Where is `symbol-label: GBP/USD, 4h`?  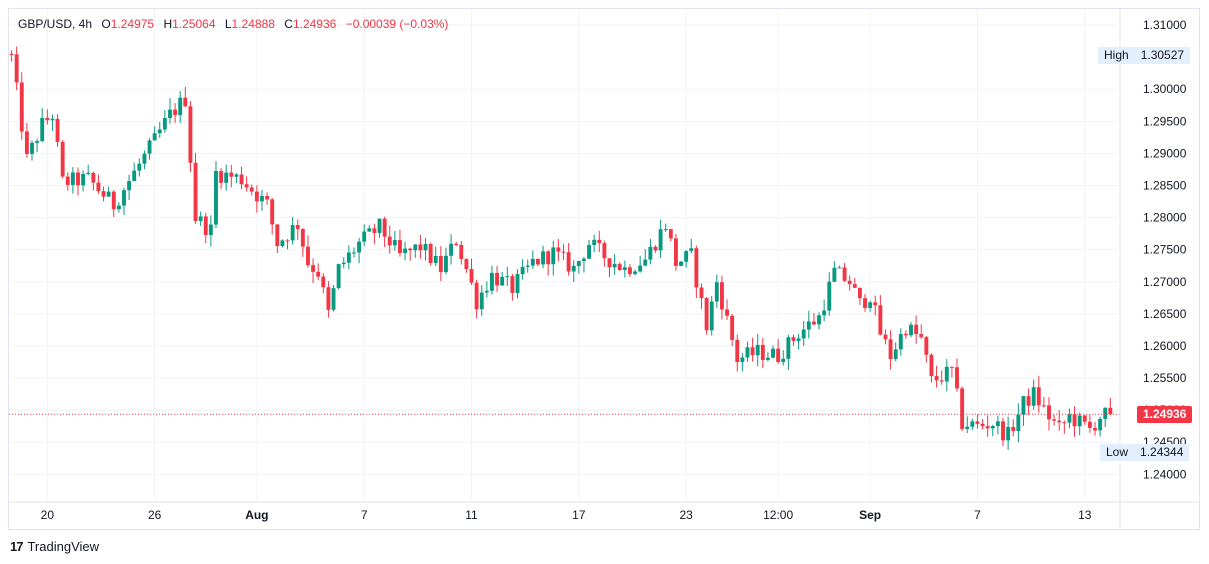 symbol-label: GBP/USD, 4h is located at coordinates (55, 24).